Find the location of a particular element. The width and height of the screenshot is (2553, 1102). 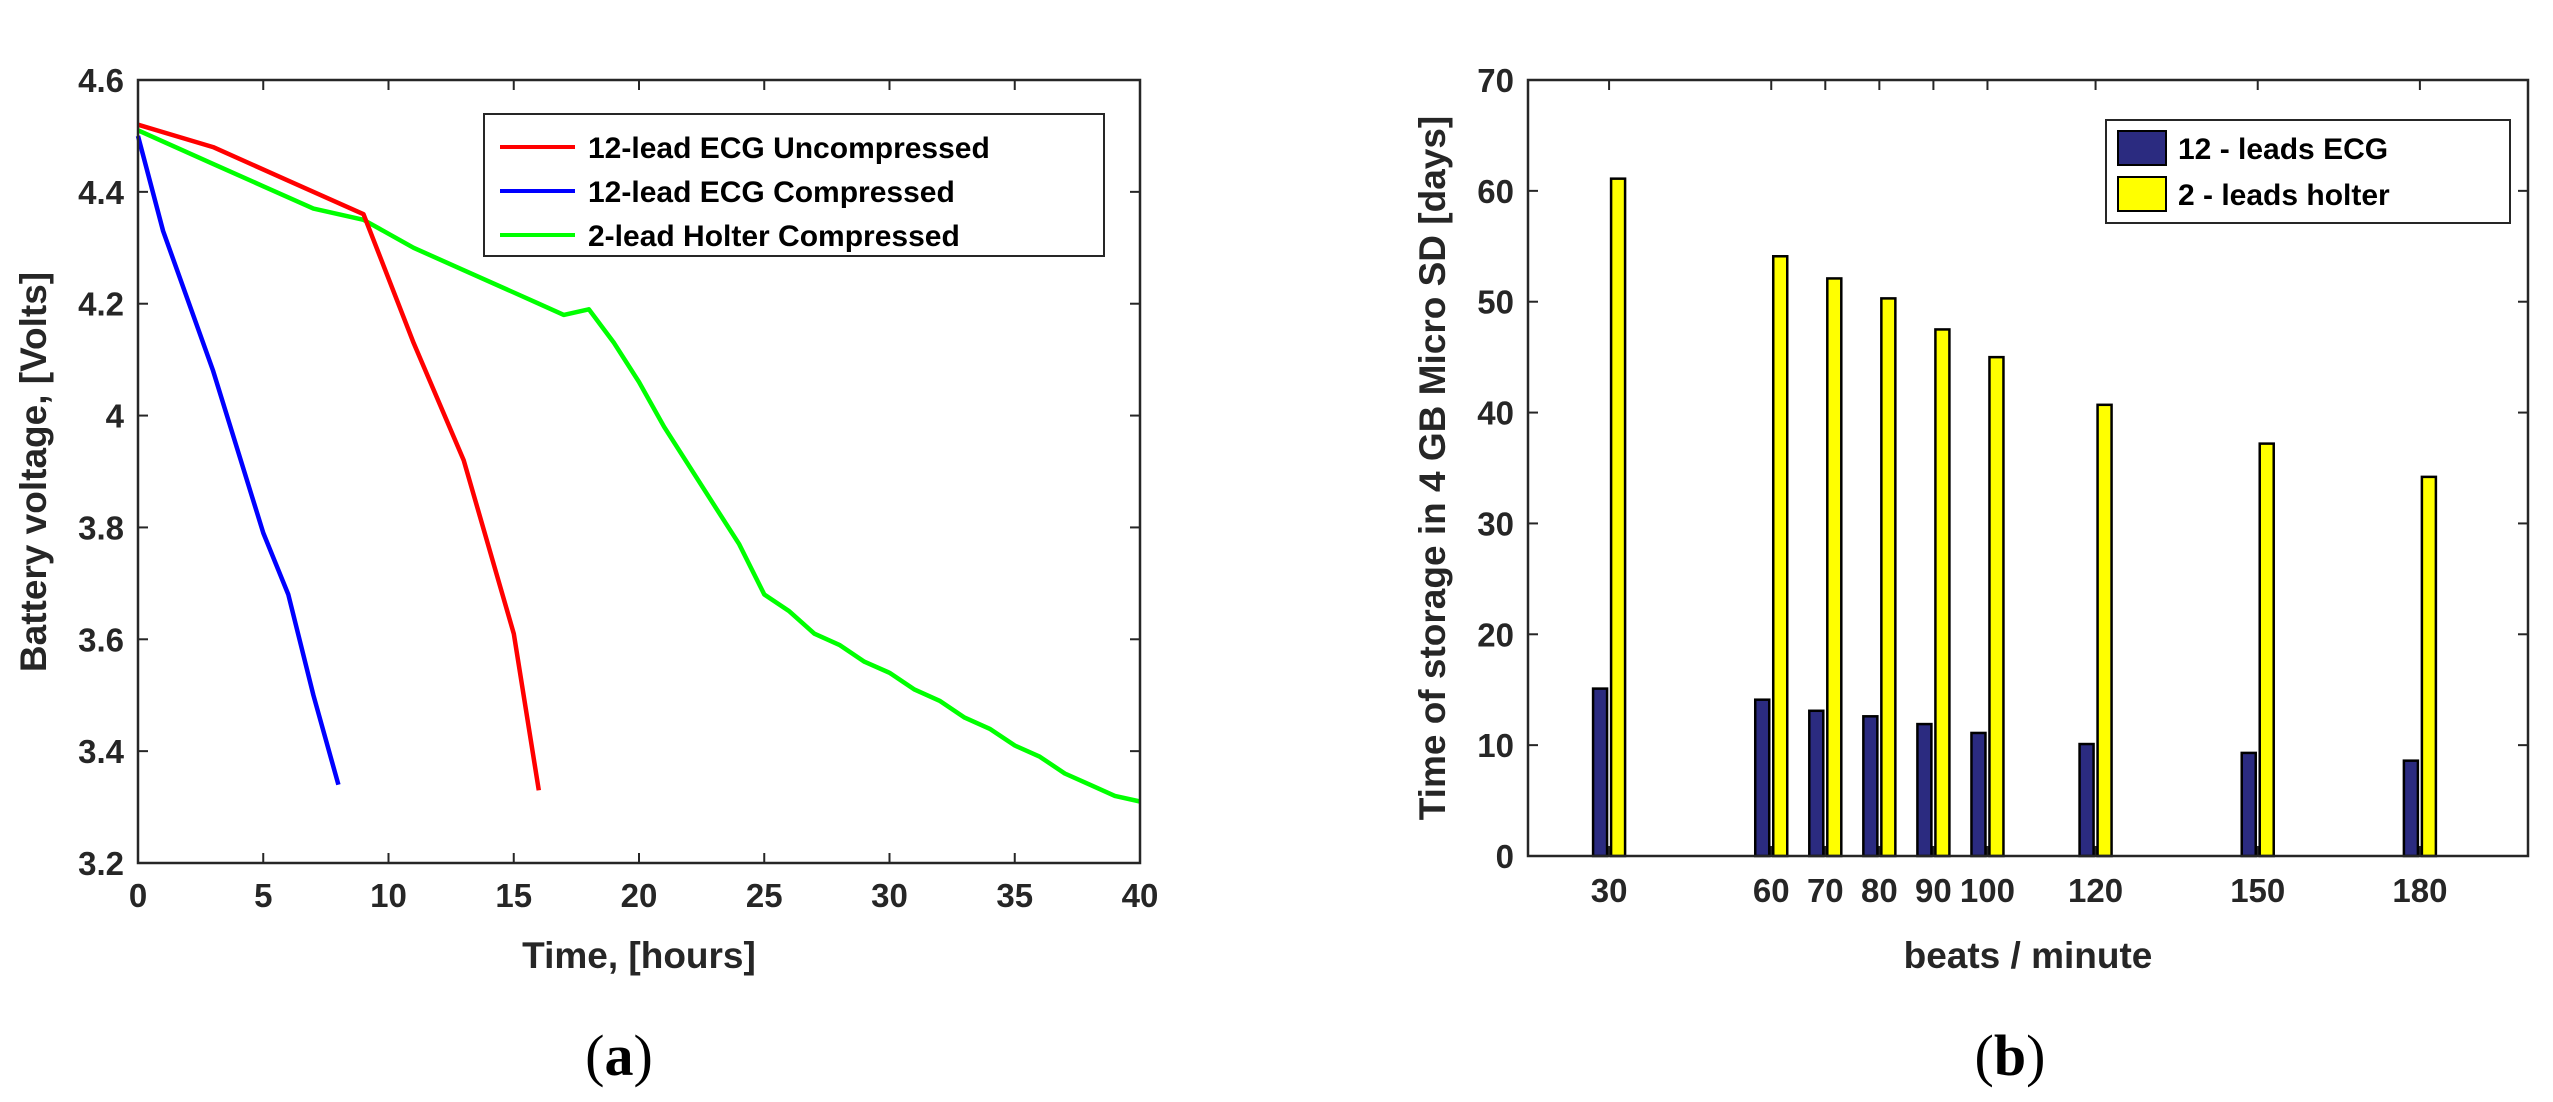

panel-b-y-tick-label: 50 is located at coordinates (1495, 302).